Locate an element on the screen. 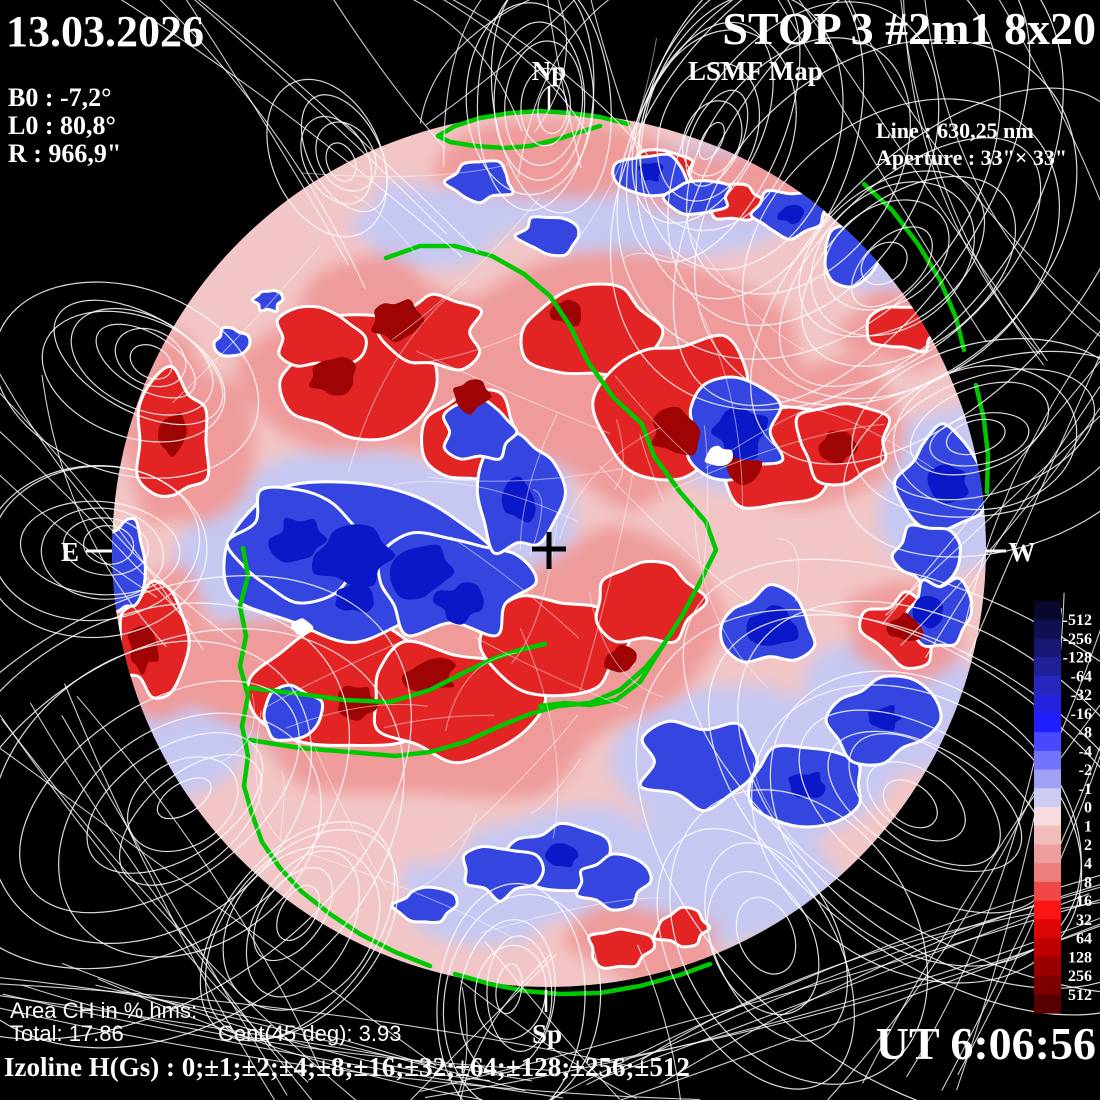 The width and height of the screenshot is (1100, 1100). param-aperture: Aperture : 33"× 33" is located at coordinates (971, 157).